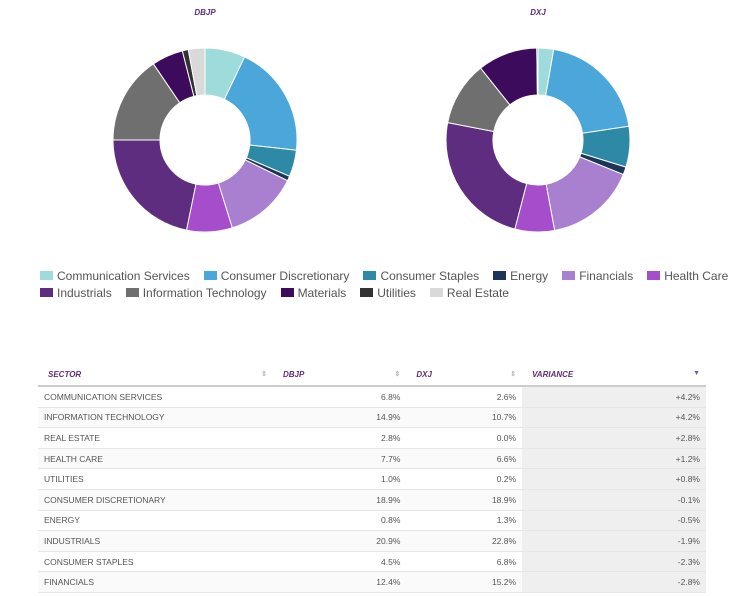 This screenshot has height=596, width=750. What do you see at coordinates (155, 562) in the screenshot?
I see `table-cell: CONSUMER STAPLES` at bounding box center [155, 562].